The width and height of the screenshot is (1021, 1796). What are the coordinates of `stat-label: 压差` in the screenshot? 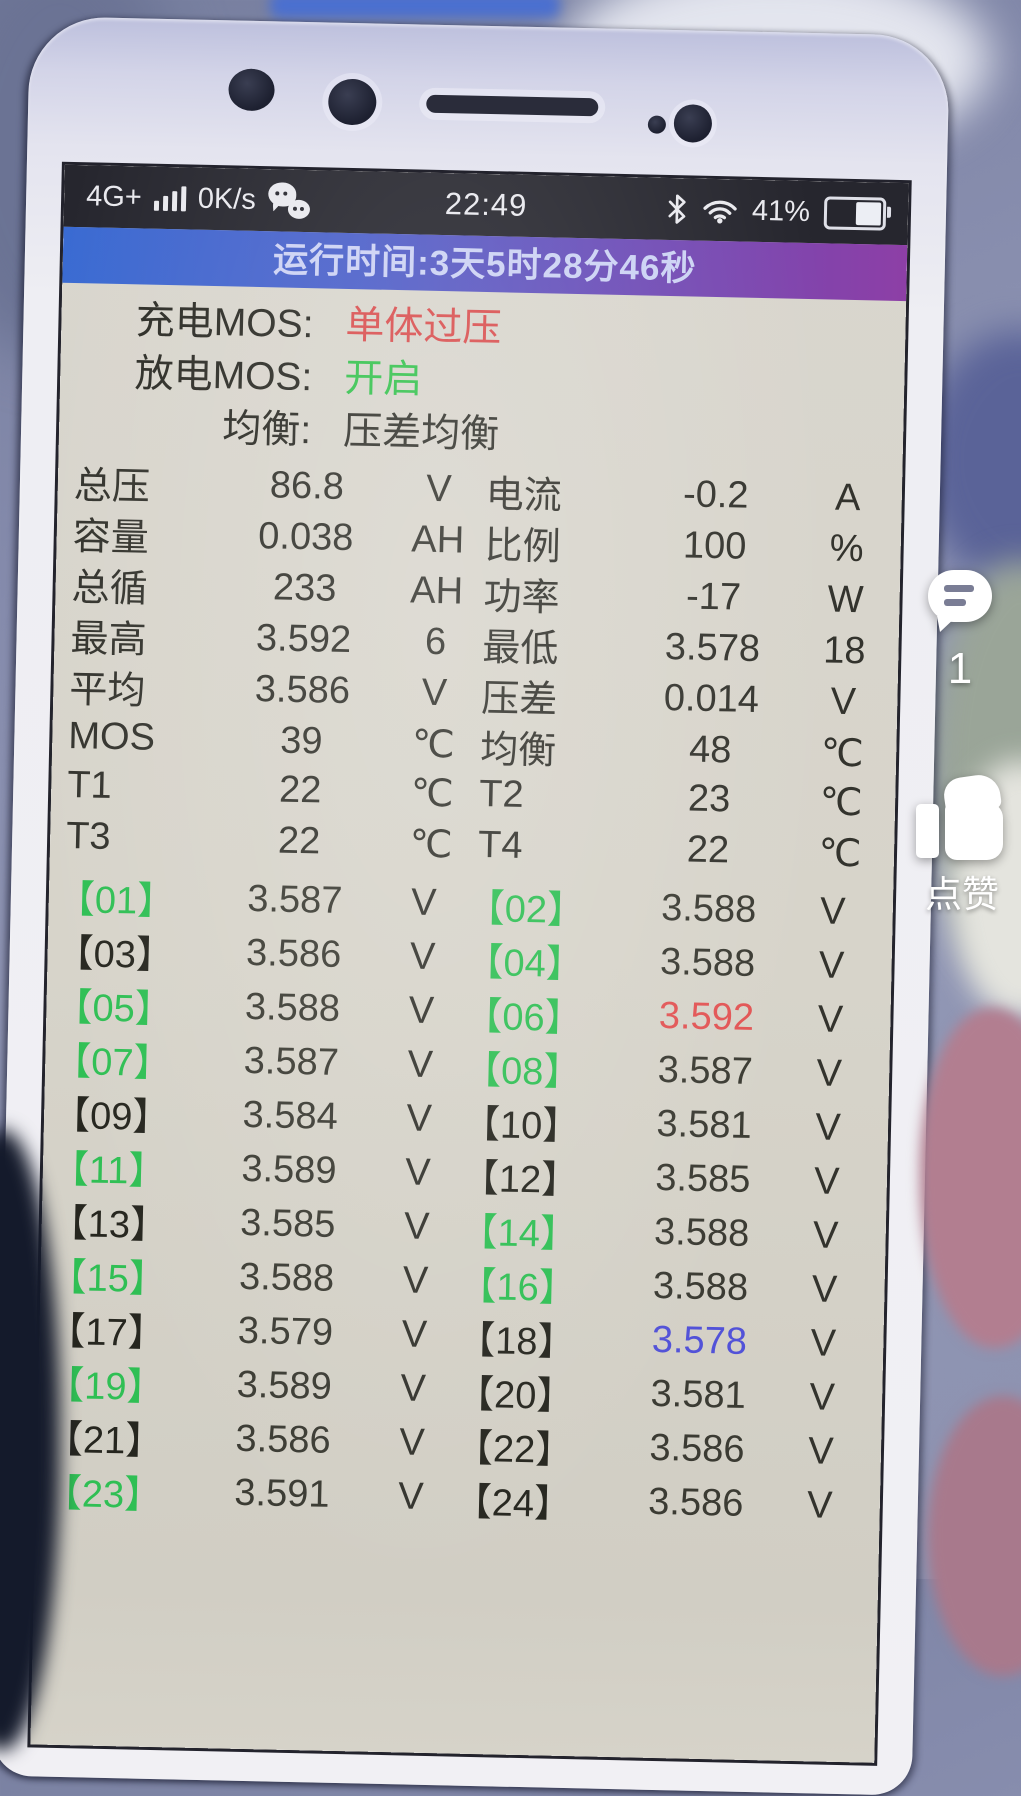 It's located at (519, 699).